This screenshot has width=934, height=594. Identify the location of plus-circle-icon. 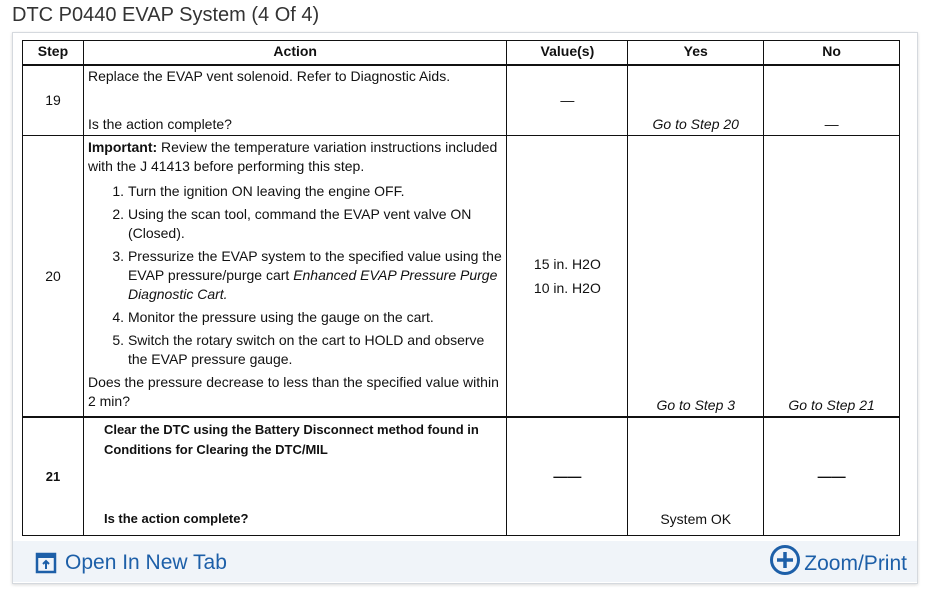
(785, 560).